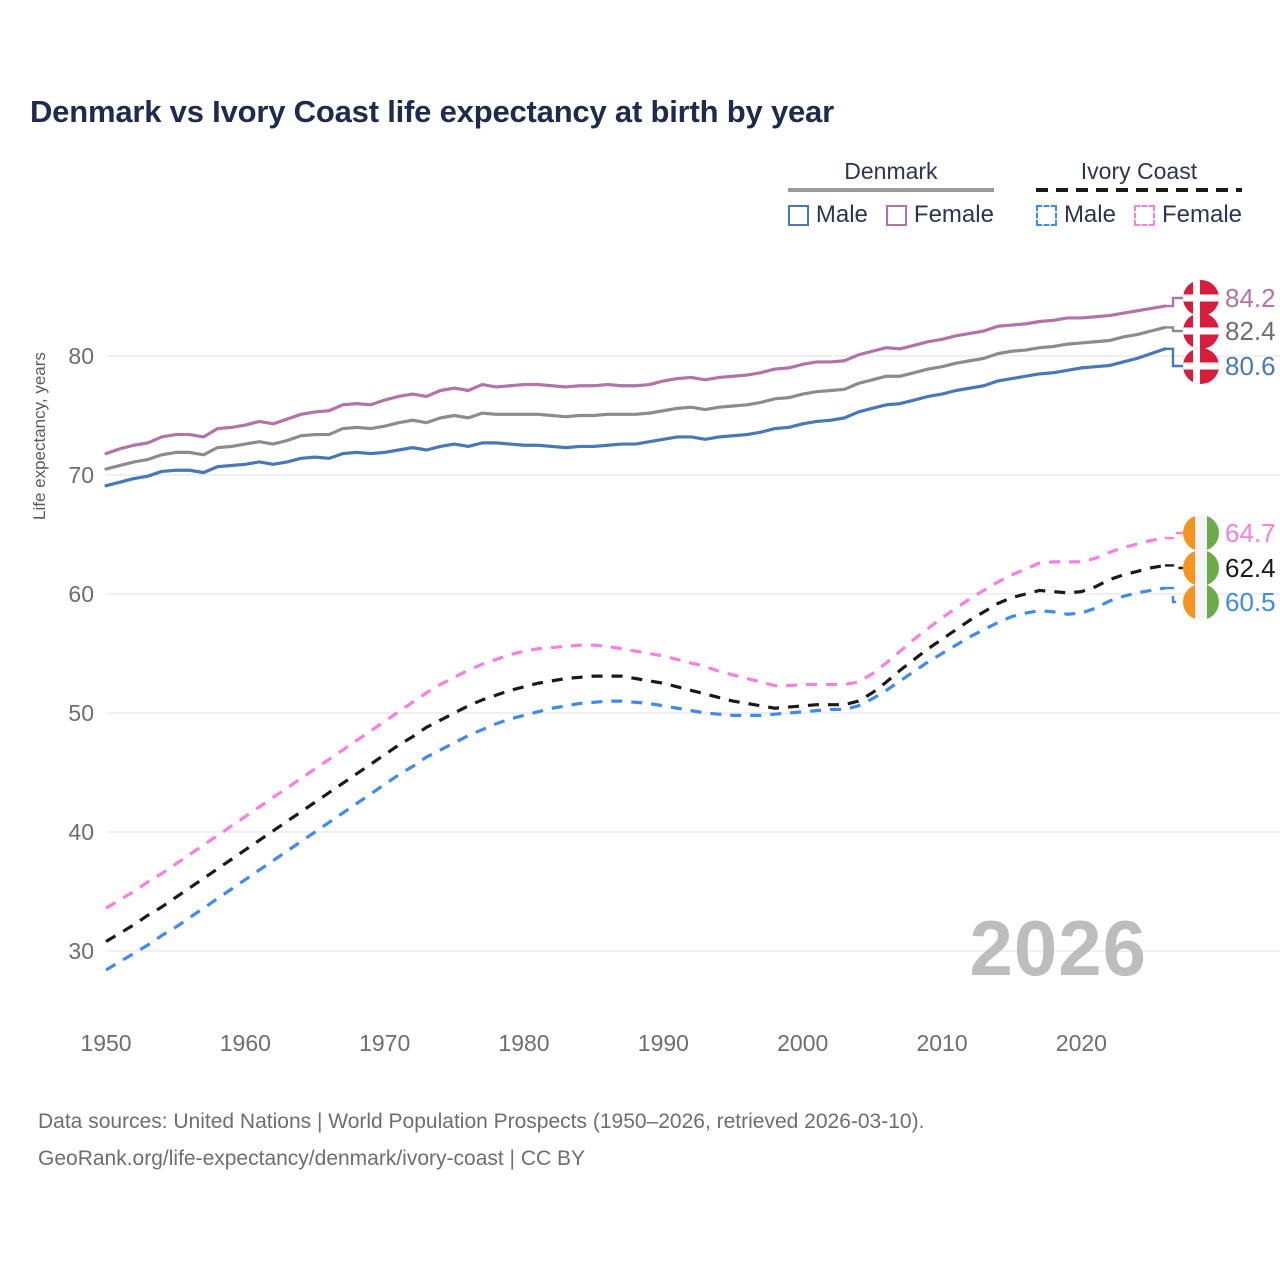 The width and height of the screenshot is (1280, 1280). Describe the element at coordinates (81, 594) in the screenshot. I see `y-axis-tick-label: 60` at that location.